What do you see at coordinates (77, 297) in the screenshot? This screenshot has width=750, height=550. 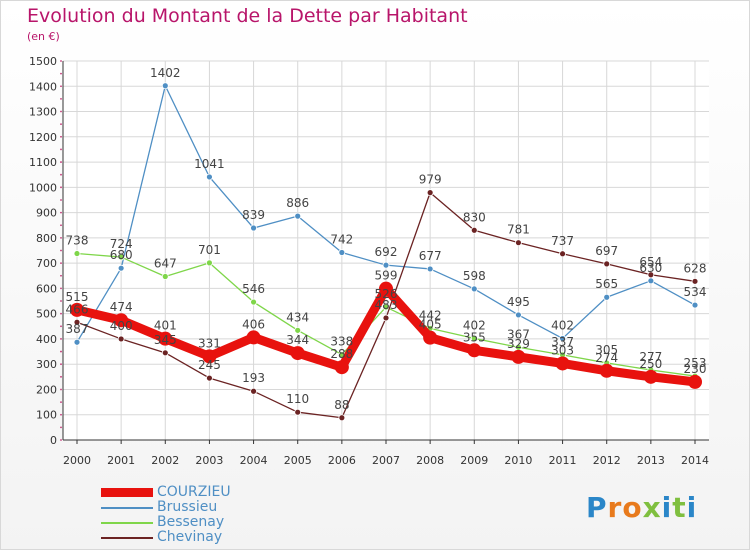 I see `data-label: 515` at bounding box center [77, 297].